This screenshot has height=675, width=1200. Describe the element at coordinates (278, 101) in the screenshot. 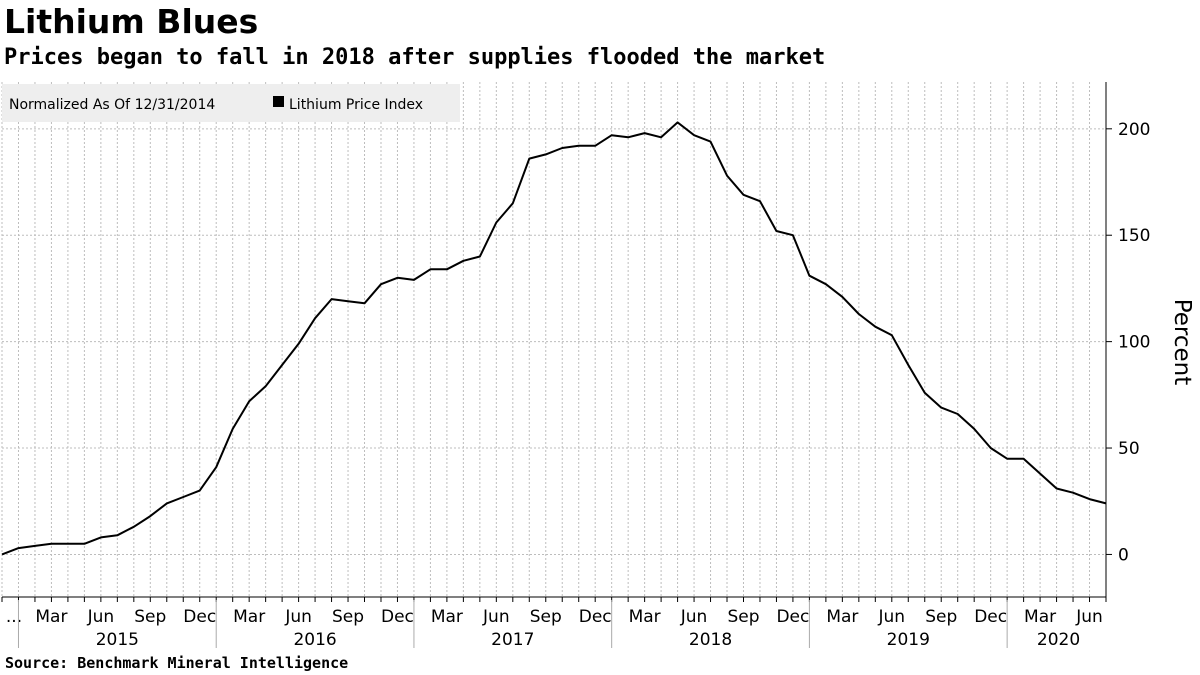

I see `legend-swatch` at that location.